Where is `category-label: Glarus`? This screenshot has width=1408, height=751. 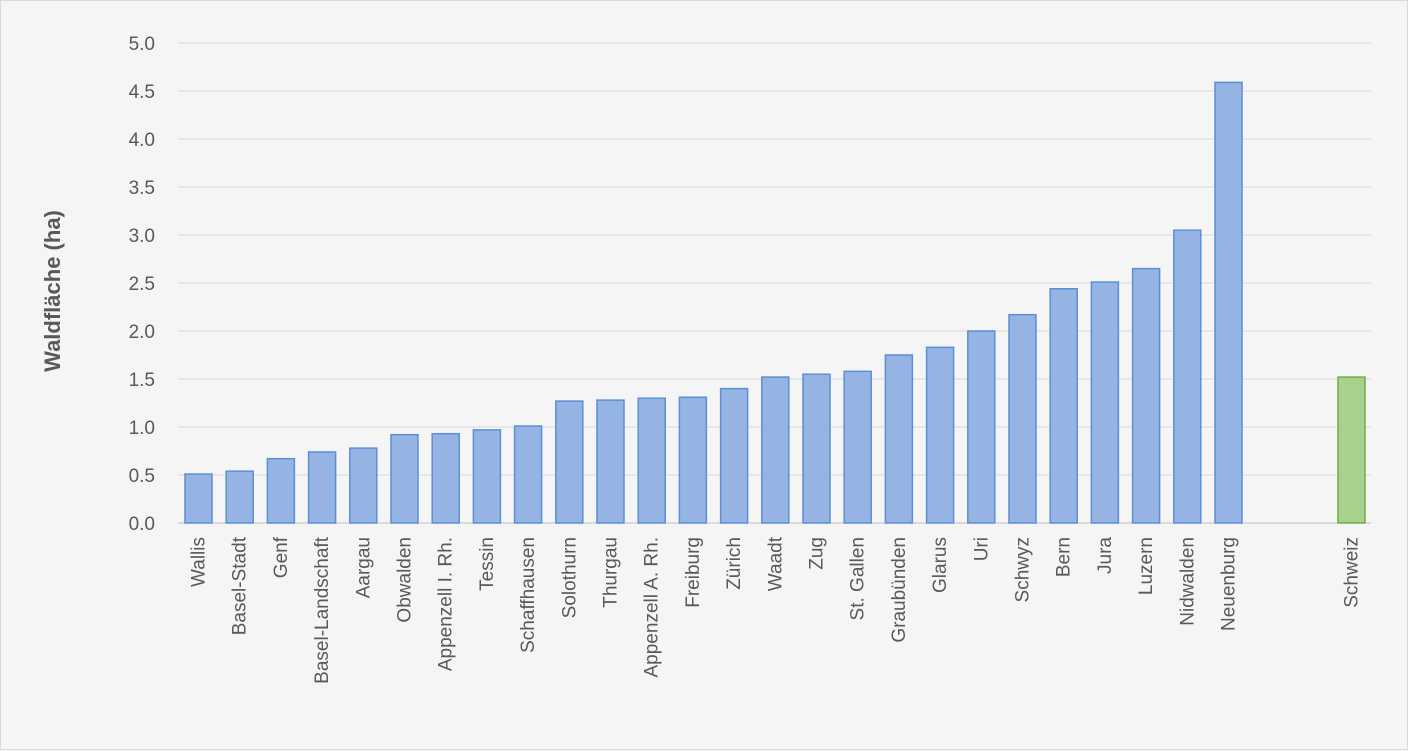
category-label: Glarus is located at coordinates (940, 565).